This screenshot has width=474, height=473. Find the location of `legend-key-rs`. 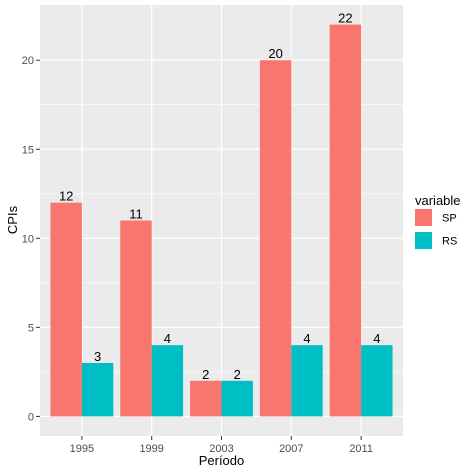

legend-key-rs is located at coordinates (423, 240).